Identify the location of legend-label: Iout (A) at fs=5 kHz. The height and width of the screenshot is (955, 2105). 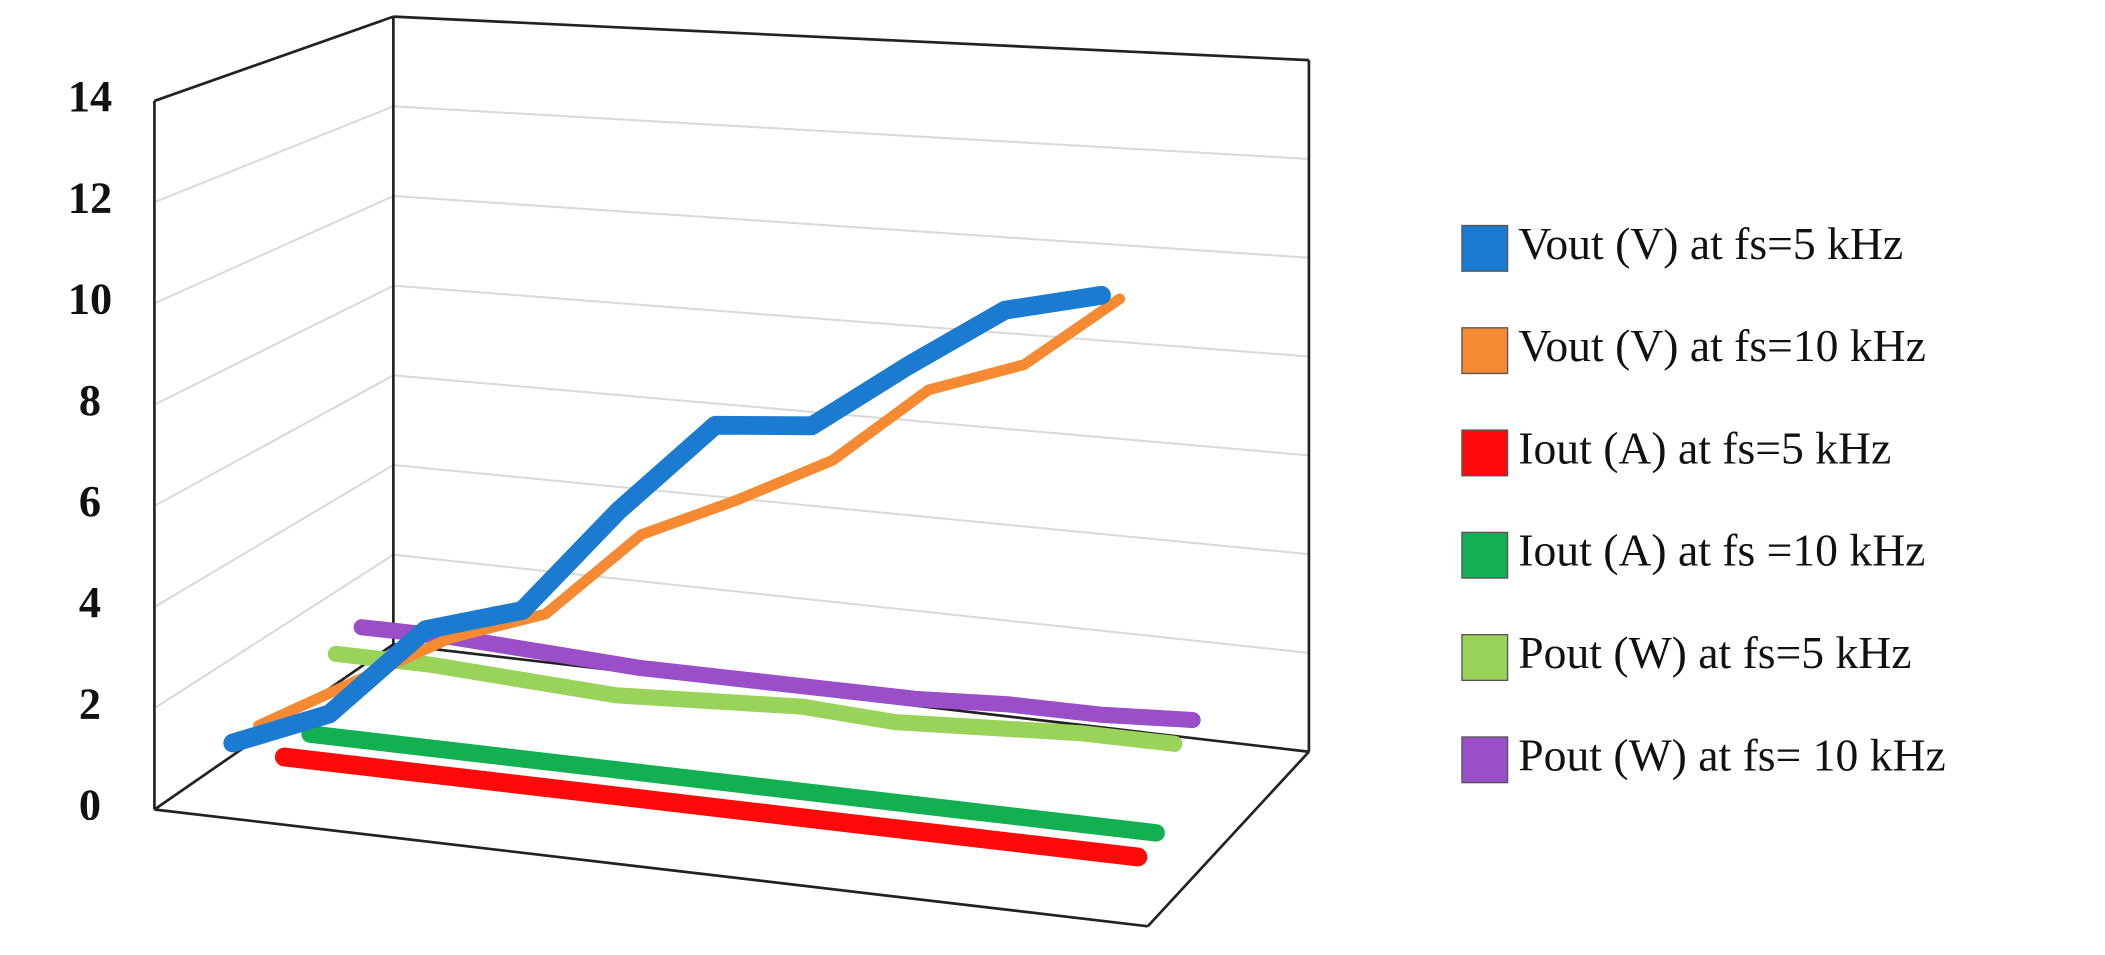
(1704, 447).